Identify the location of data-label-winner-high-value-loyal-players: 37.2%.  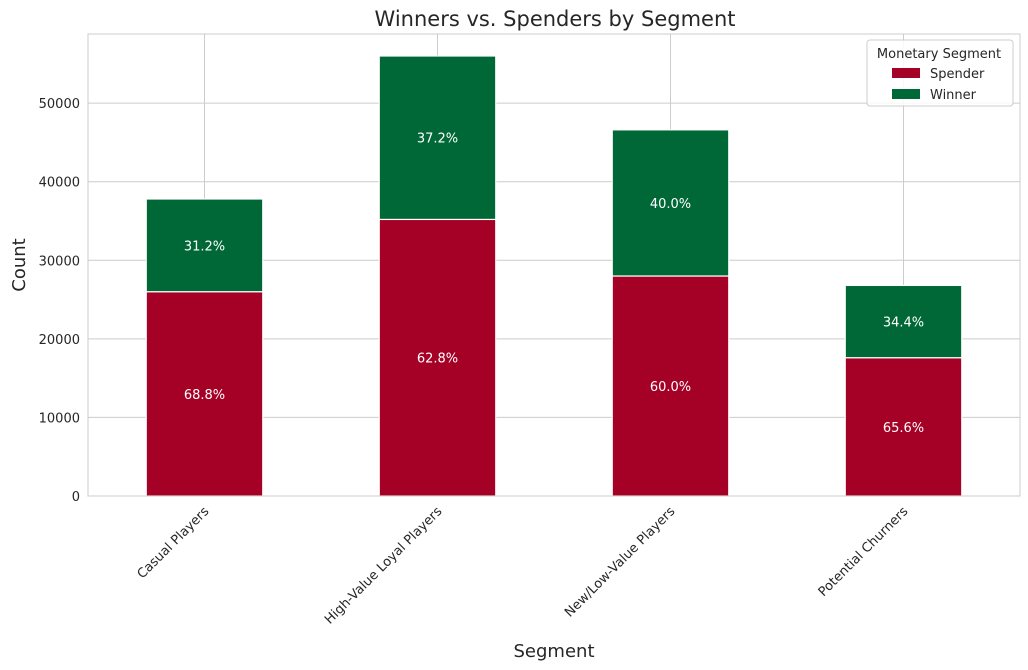
(437, 139).